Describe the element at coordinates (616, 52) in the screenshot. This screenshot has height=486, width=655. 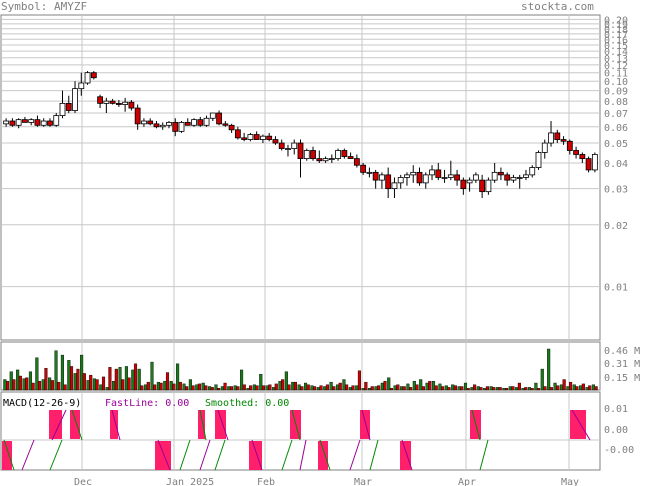
I see `price-tick-label: 0.14` at that location.